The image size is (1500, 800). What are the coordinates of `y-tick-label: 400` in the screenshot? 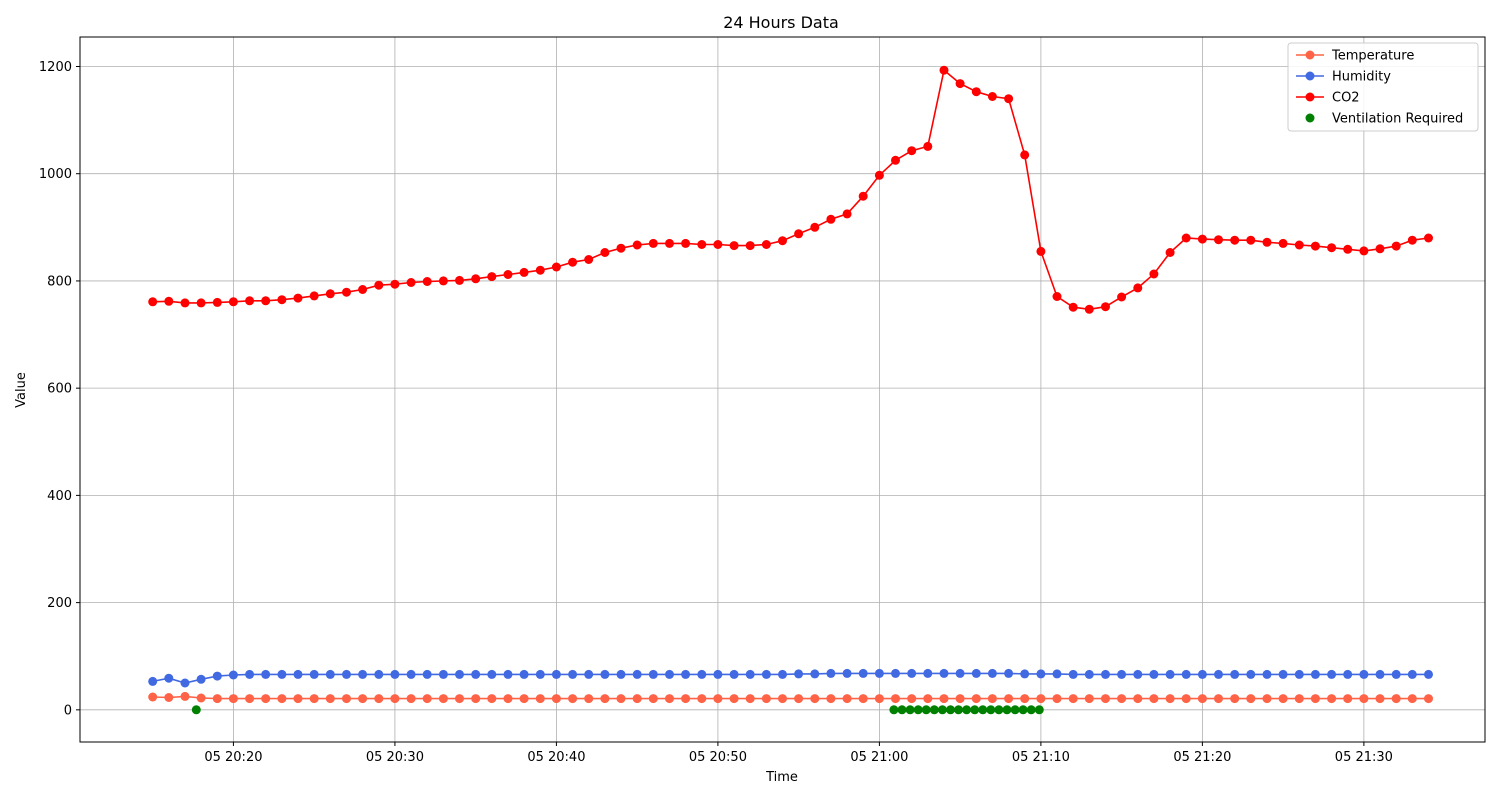 It's located at (59, 496).